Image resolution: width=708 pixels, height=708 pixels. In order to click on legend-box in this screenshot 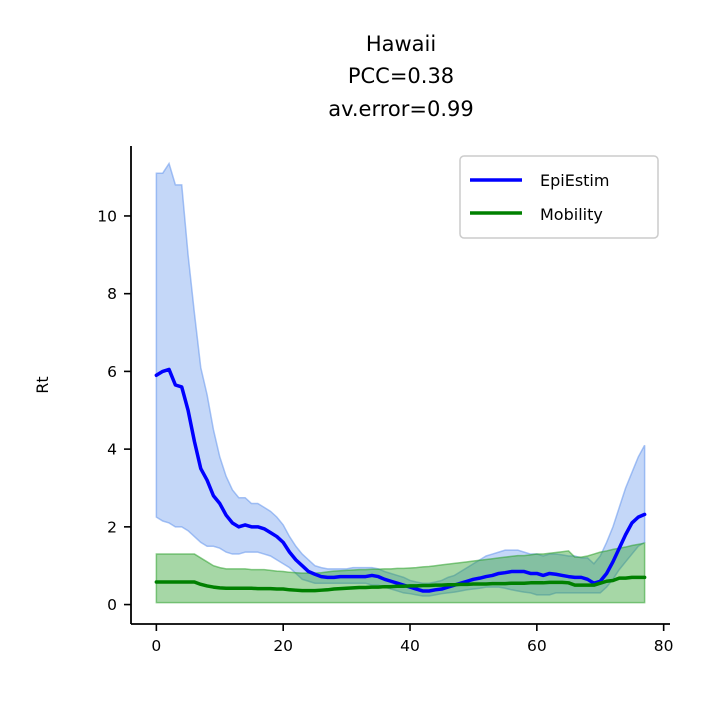, I will do `click(559, 197)`.